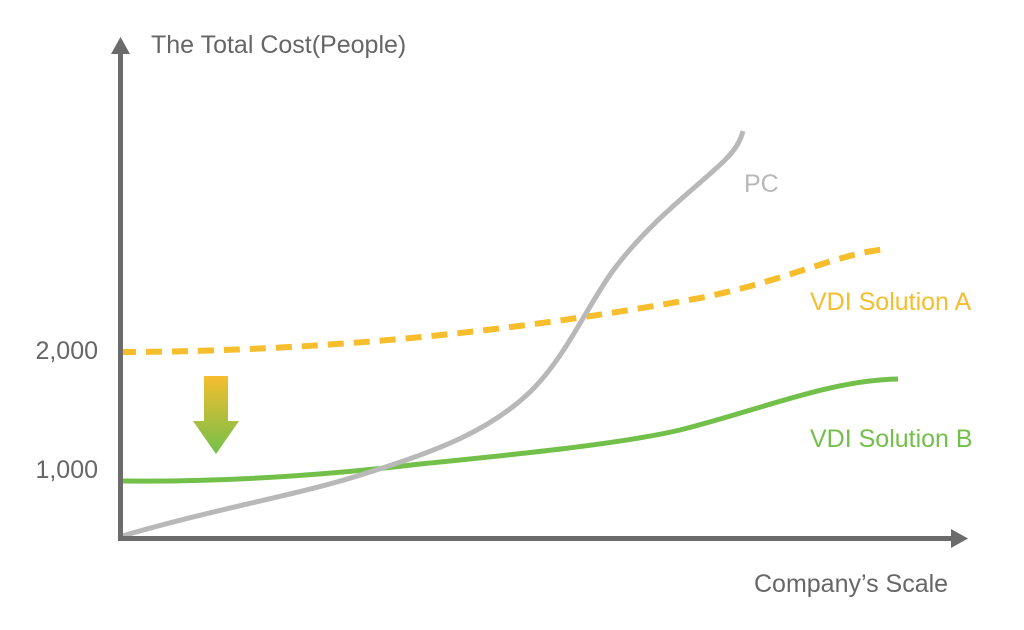  What do you see at coordinates (851, 584) in the screenshot?
I see `x-axis-title: Company’s Scale` at bounding box center [851, 584].